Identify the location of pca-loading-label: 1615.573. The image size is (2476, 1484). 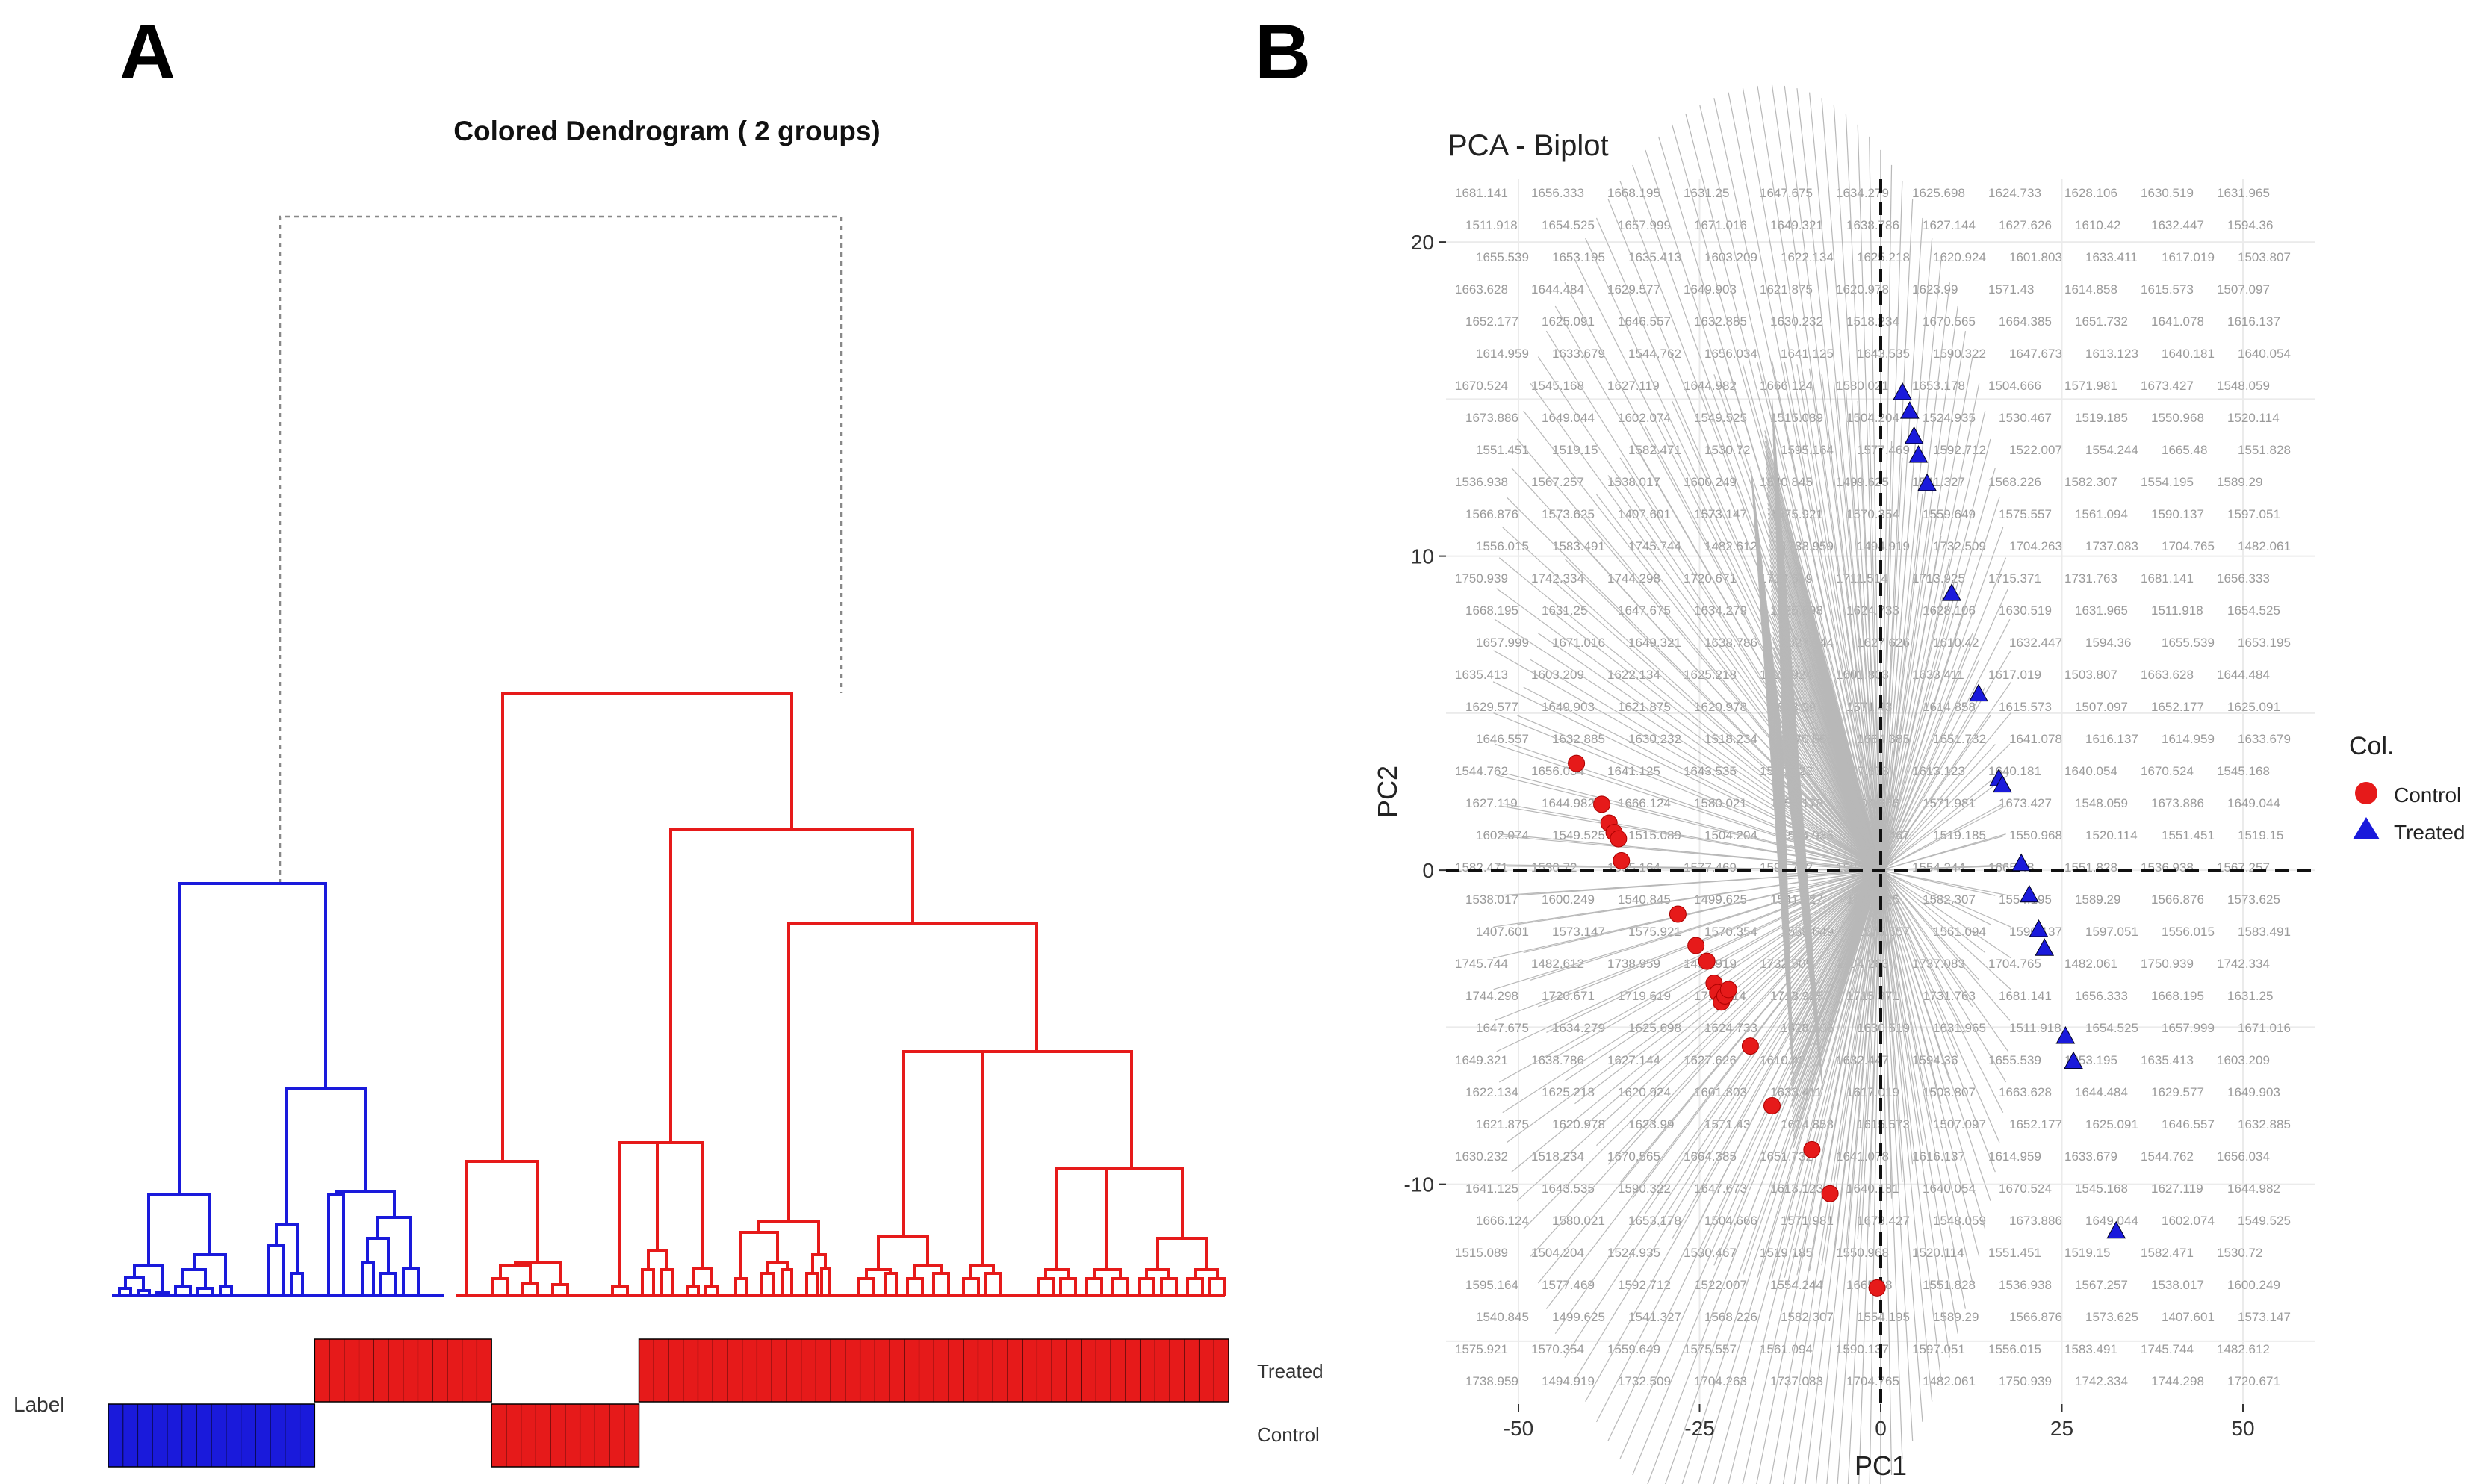
(2025, 707).